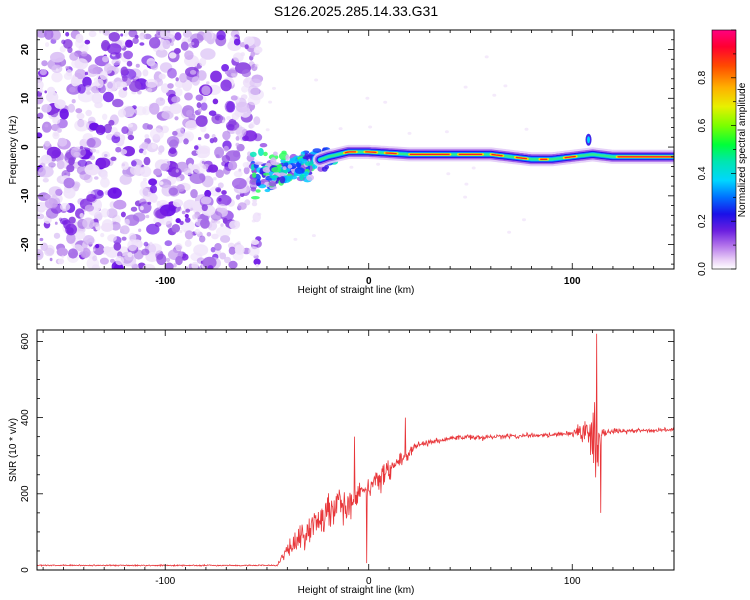  What do you see at coordinates (165, 581) in the screenshot?
I see `snr-xtick-label: -100` at bounding box center [165, 581].